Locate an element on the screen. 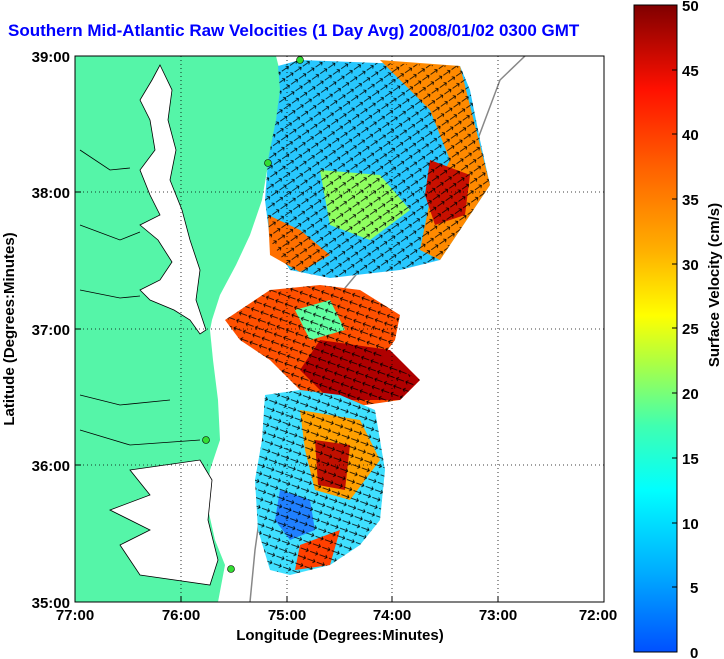 The image size is (724, 659). pamlico-sound is located at coordinates (164, 522).